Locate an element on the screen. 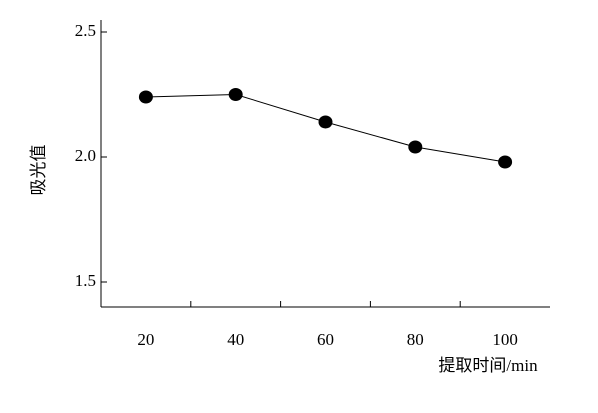  x-tick-label: 80 is located at coordinates (415, 339).